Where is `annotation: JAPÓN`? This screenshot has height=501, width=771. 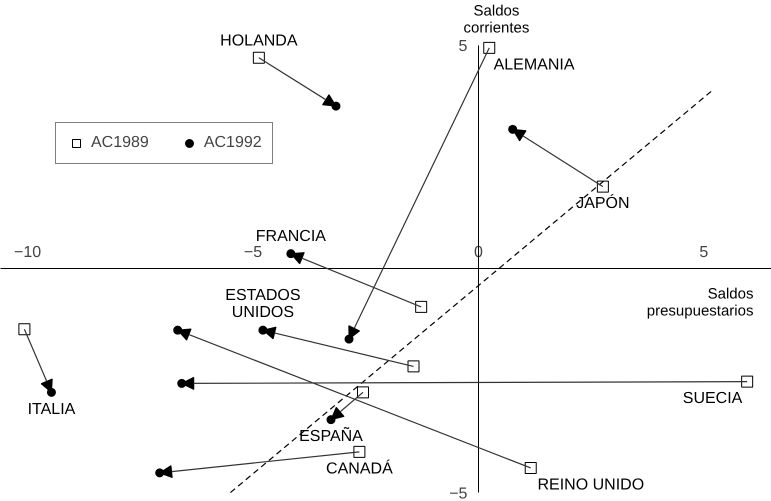
annotation: JAPÓN is located at coordinates (603, 203).